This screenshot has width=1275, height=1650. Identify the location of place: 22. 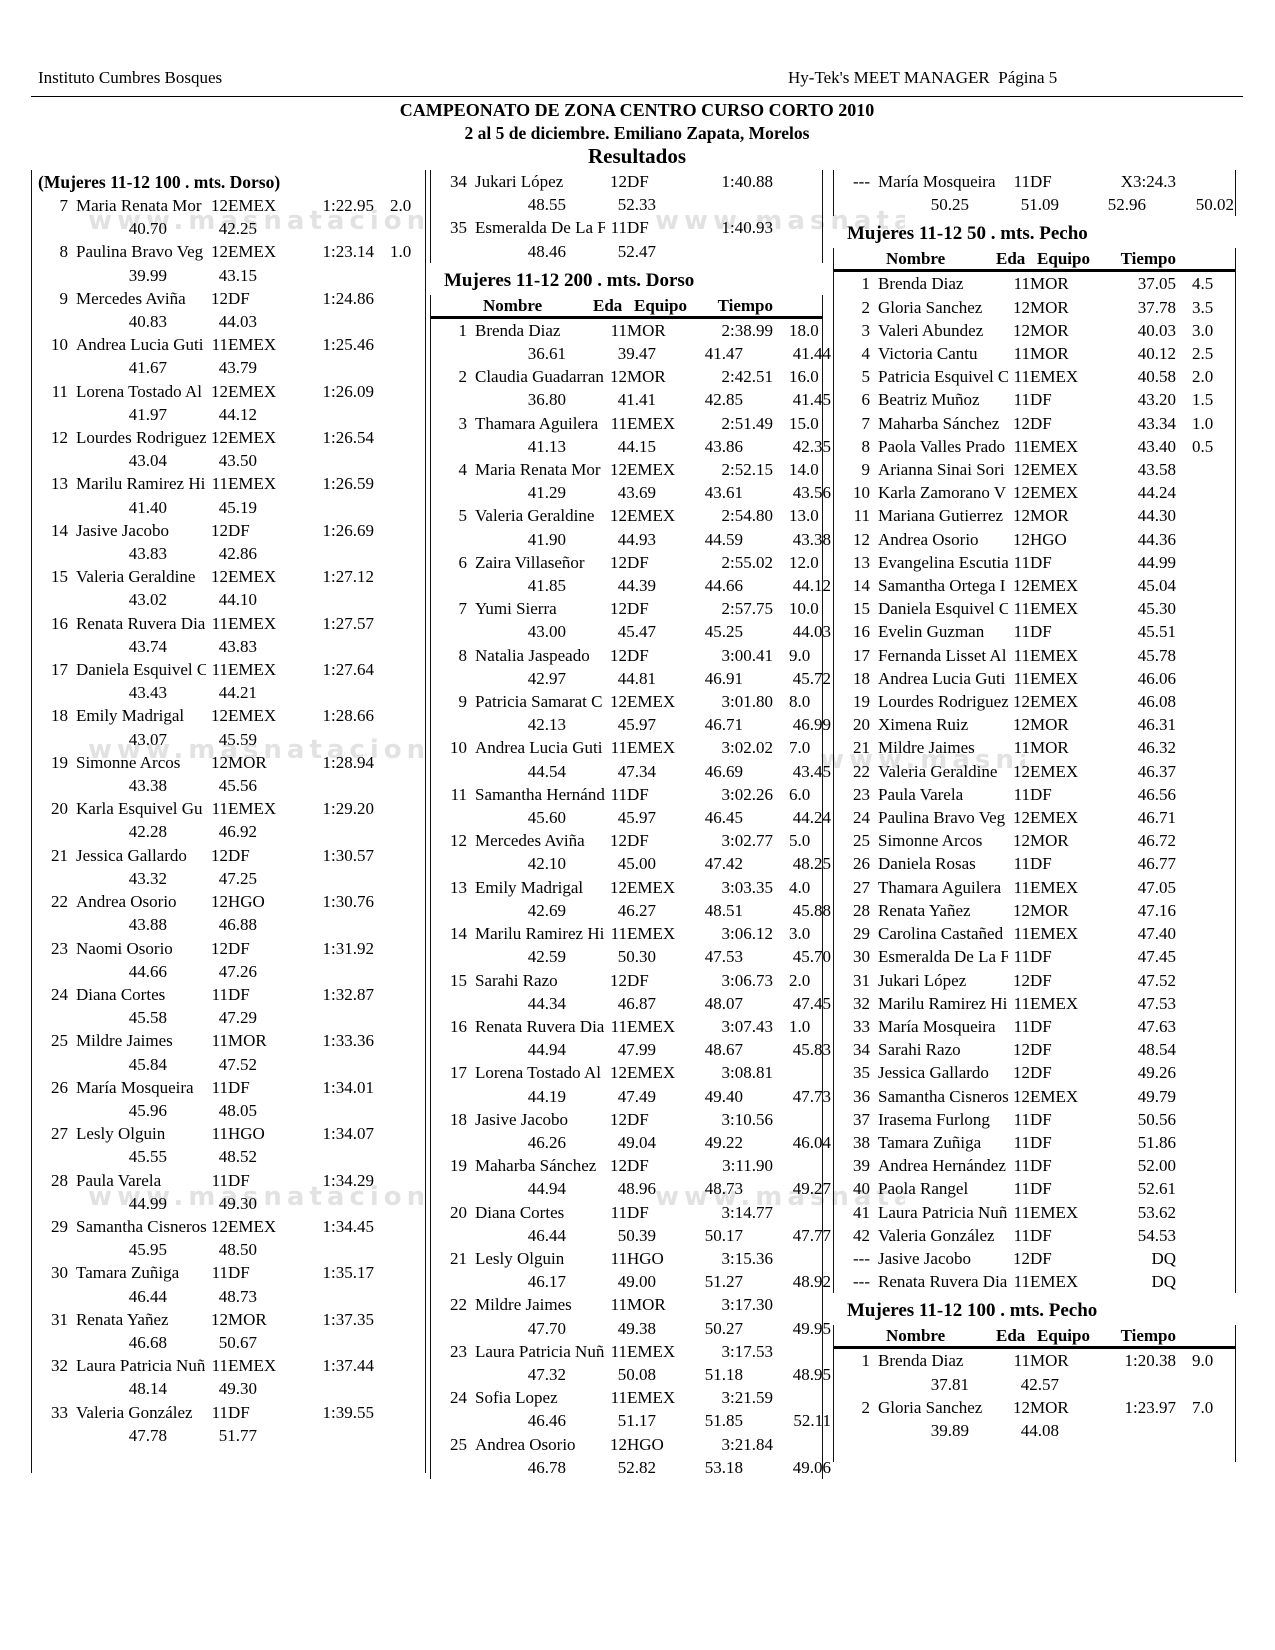
(59, 902).